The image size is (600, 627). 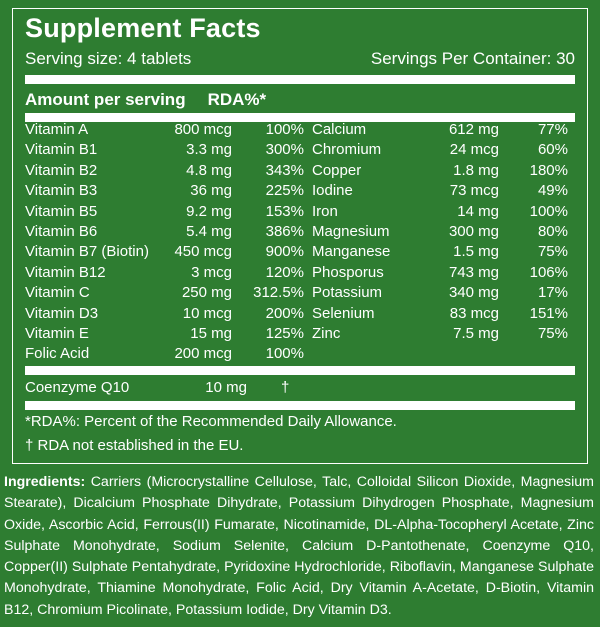 What do you see at coordinates (351, 231) in the screenshot?
I see `nutrient-name: Magnesium` at bounding box center [351, 231].